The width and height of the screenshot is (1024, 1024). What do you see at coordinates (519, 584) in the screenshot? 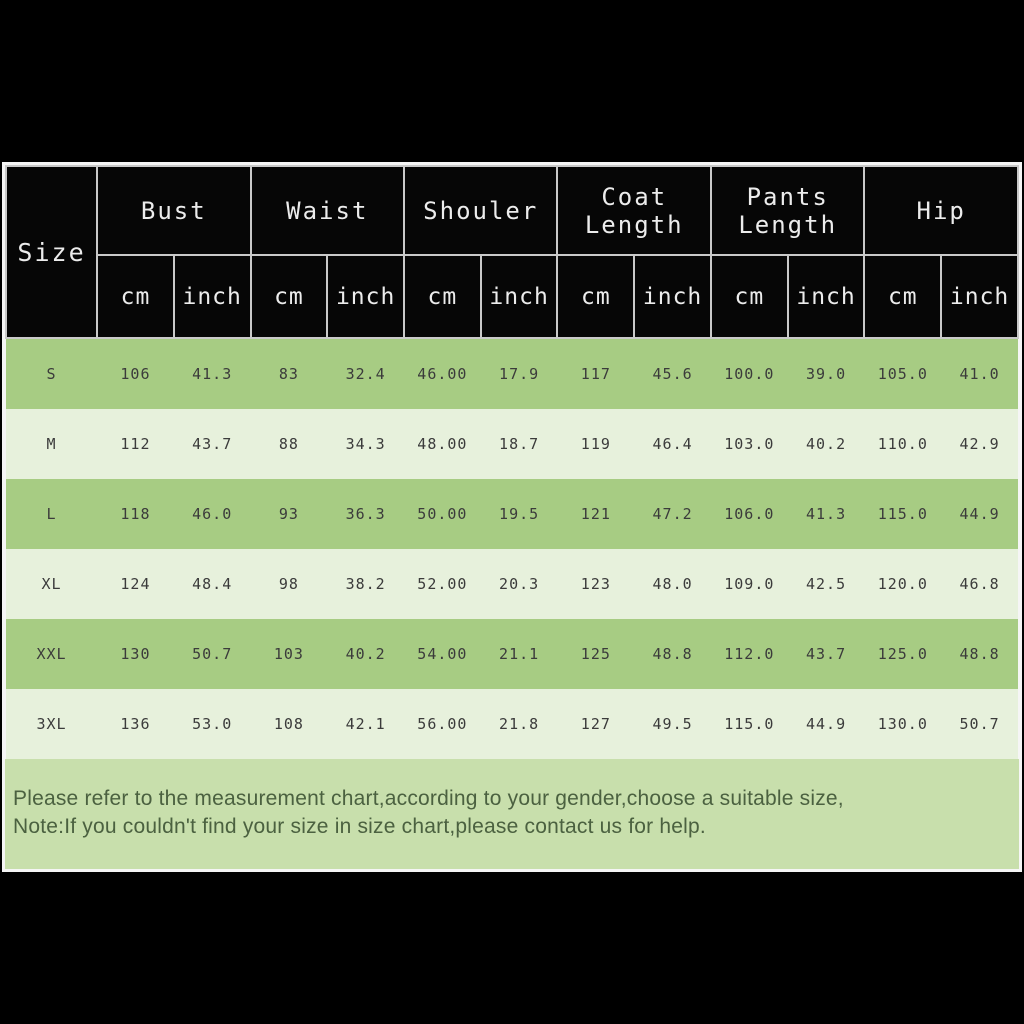
I see `cell: 20.3` at bounding box center [519, 584].